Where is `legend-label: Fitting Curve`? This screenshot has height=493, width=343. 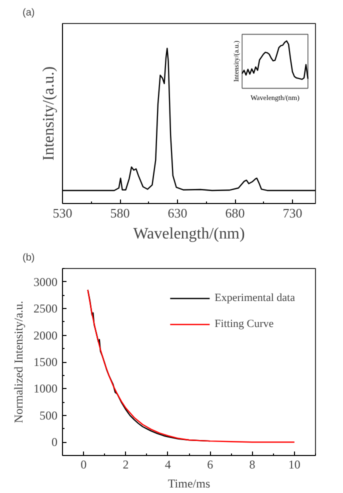
legend-label: Fitting Curve is located at coordinates (244, 324).